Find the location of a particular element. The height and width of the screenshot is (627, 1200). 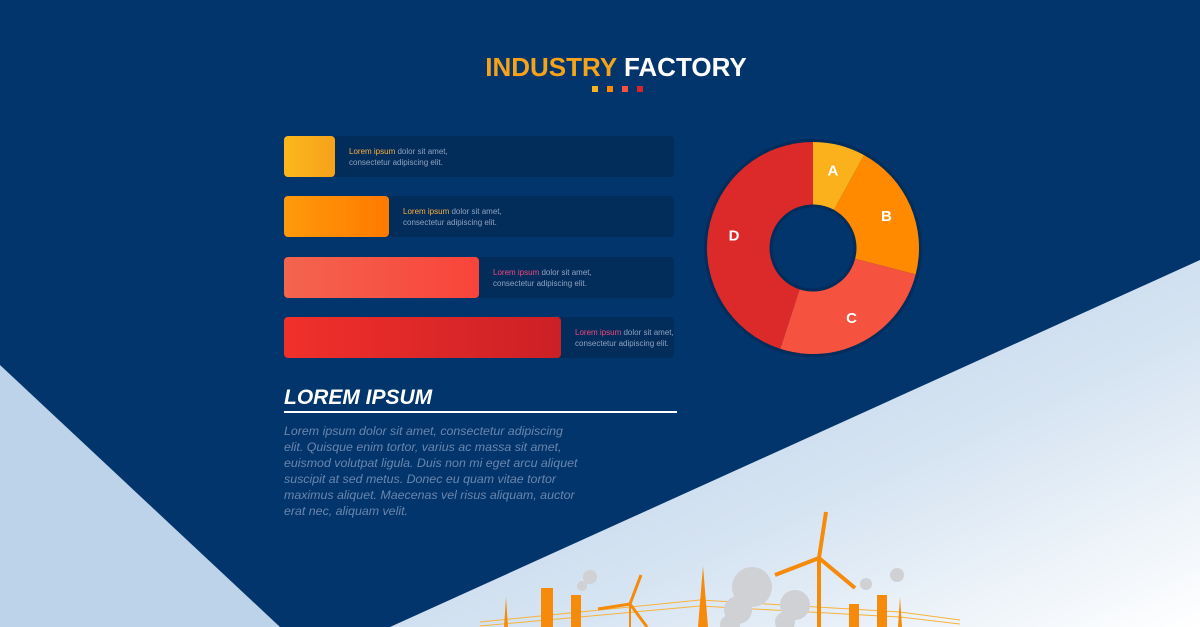

left-light-triangle is located at coordinates (140, 496).